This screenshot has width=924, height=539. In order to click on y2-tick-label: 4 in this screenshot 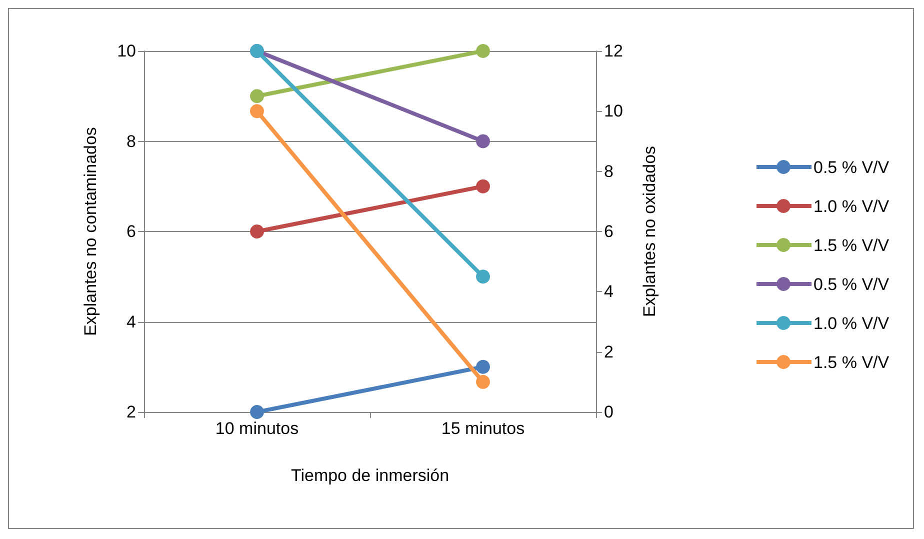, I will do `click(609, 292)`.